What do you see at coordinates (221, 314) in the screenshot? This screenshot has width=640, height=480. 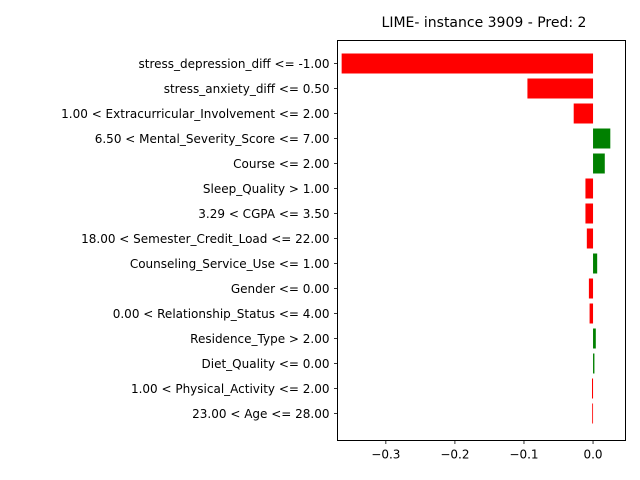 I see `y-tick-label: 0.00 < Relationship_Status <= 4.00` at bounding box center [221, 314].